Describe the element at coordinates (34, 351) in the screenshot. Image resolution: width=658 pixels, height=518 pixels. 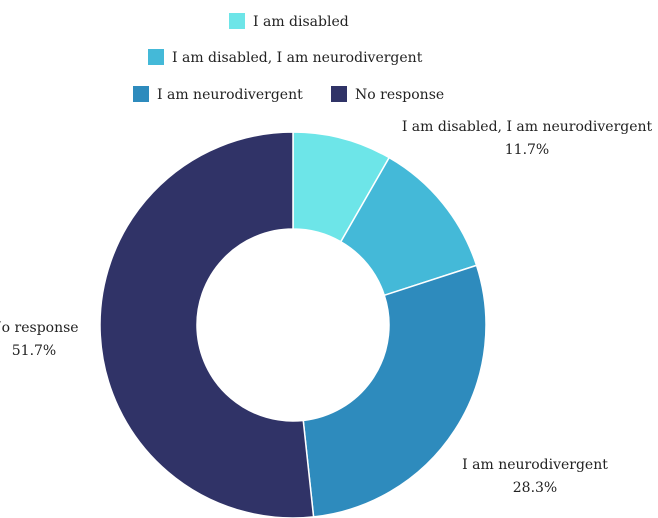
I see `slice-label-4-value: 51.7%` at that location.